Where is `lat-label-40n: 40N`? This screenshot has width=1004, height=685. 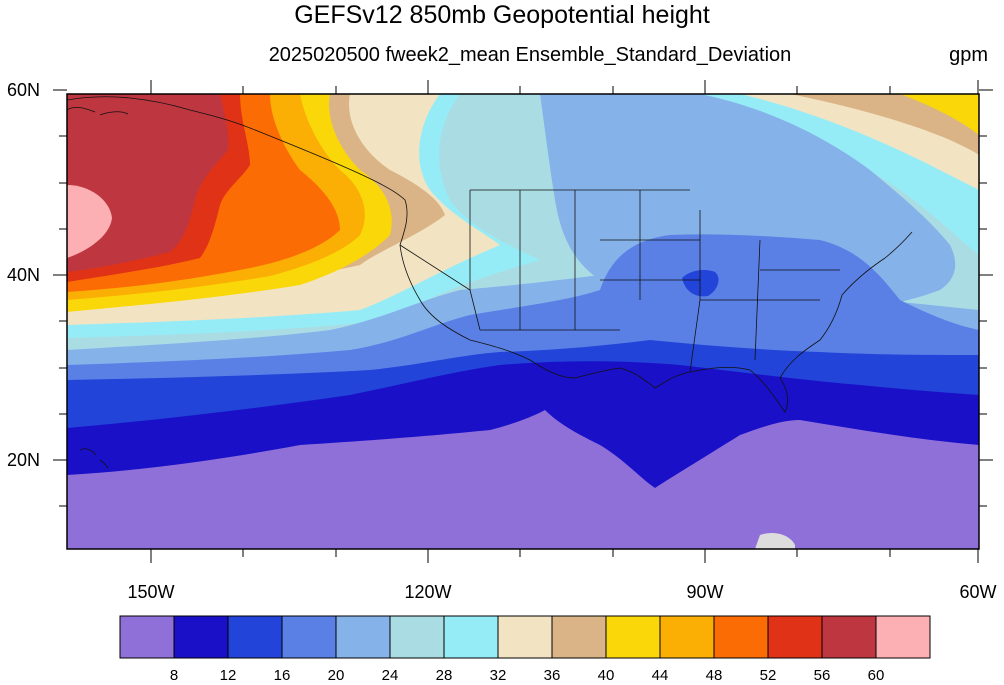
lat-label-40n: 40N is located at coordinates (23, 275).